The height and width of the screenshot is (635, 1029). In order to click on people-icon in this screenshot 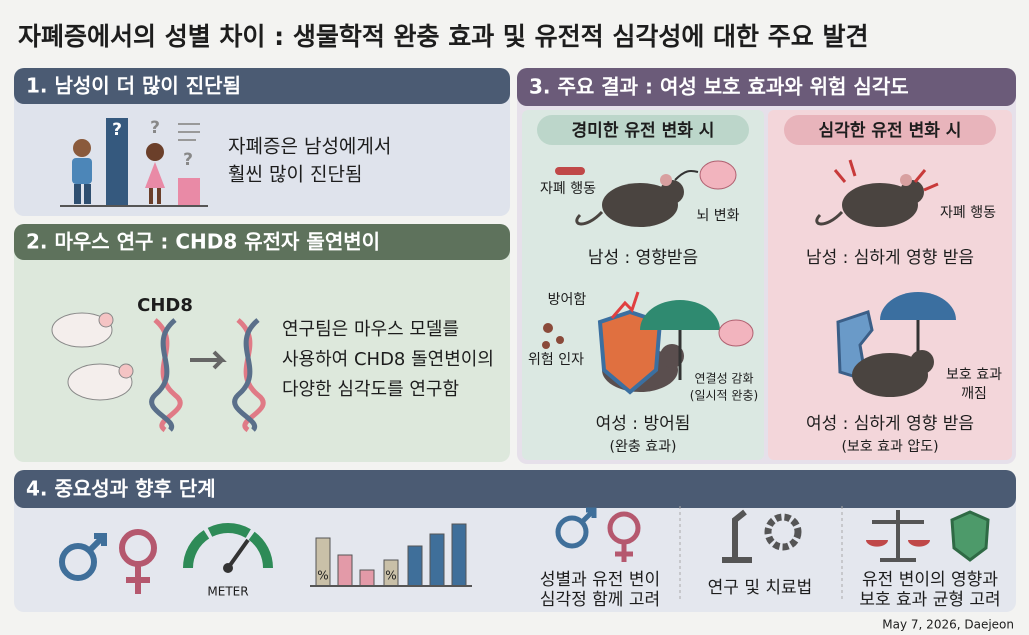, I will do `click(134, 162)`.